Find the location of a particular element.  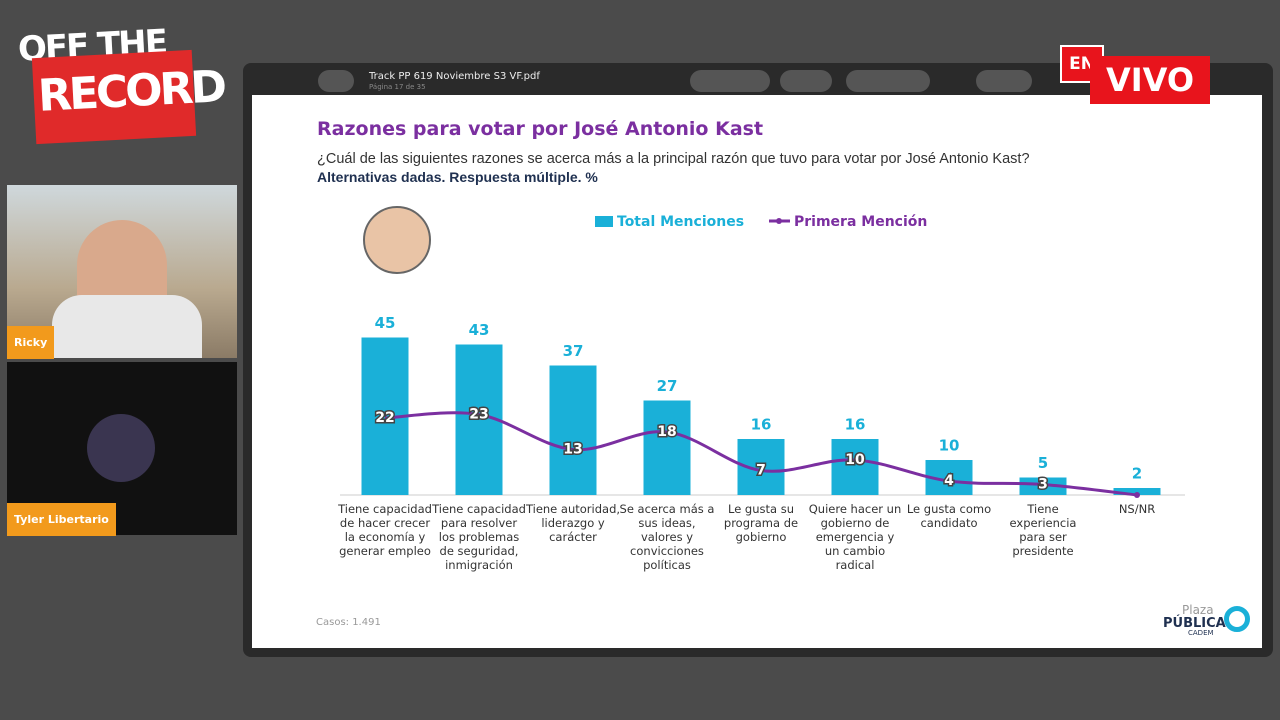

markup-button is located at coordinates (806, 81).